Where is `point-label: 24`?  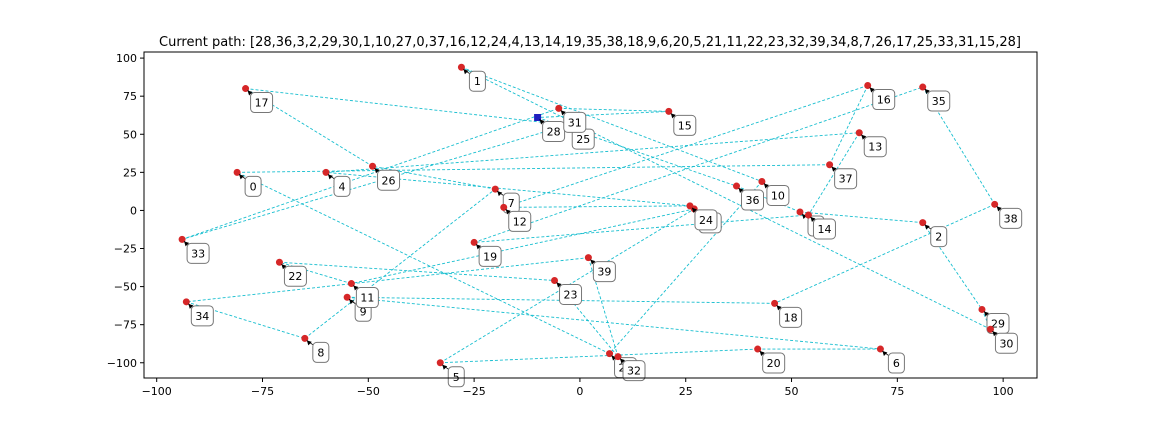
point-label: 24 is located at coordinates (706, 220).